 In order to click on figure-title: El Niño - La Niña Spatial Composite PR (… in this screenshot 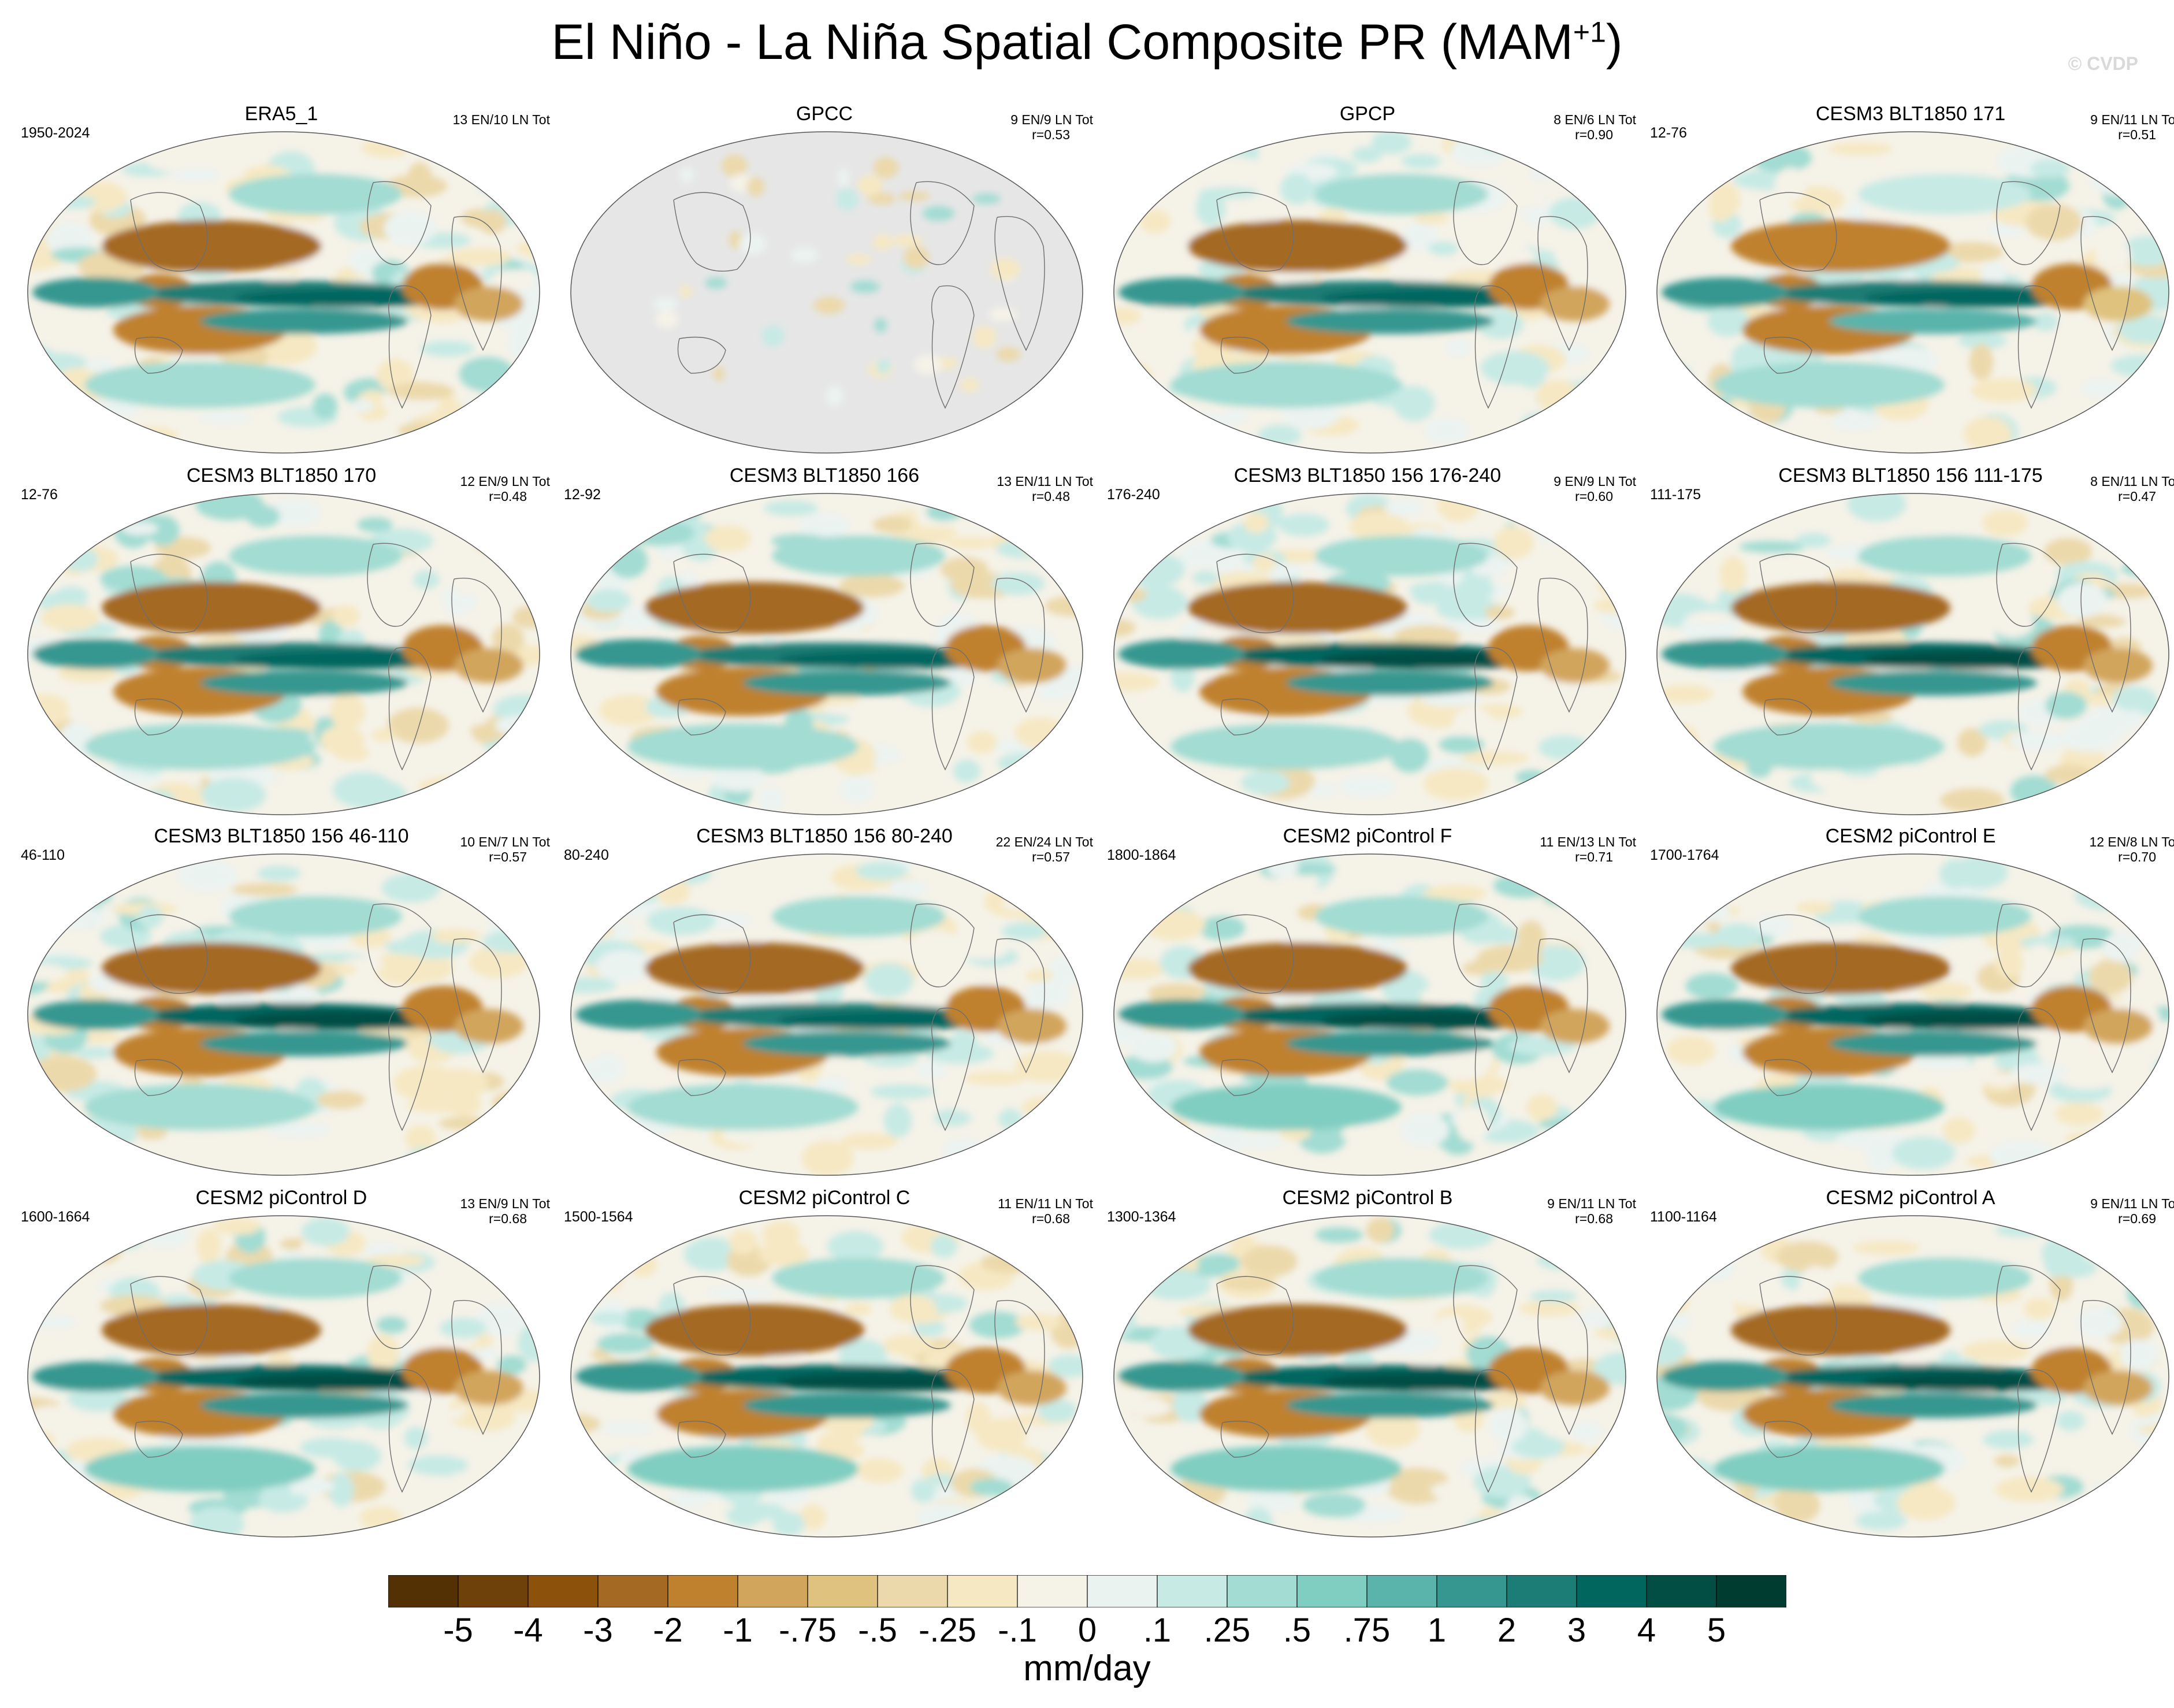, I will do `click(1087, 42)`.